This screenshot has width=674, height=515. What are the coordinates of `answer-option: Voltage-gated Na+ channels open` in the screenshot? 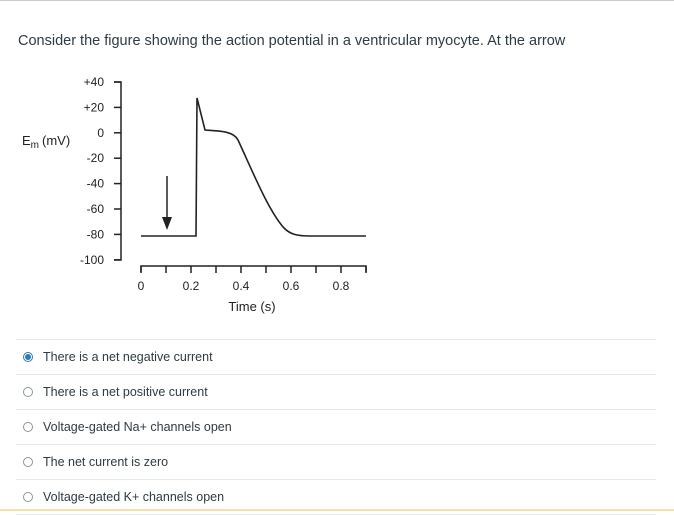 It's located at (336, 426).